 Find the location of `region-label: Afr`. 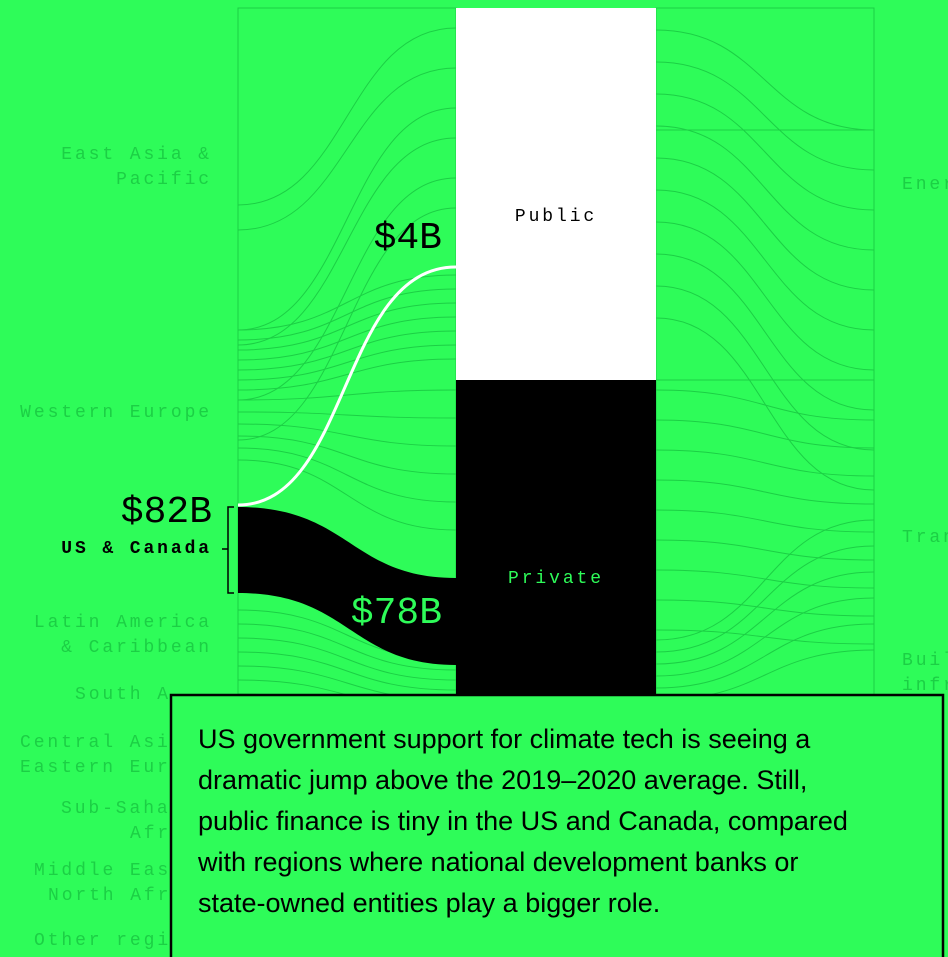

region-label: Afr is located at coordinates (150, 834).